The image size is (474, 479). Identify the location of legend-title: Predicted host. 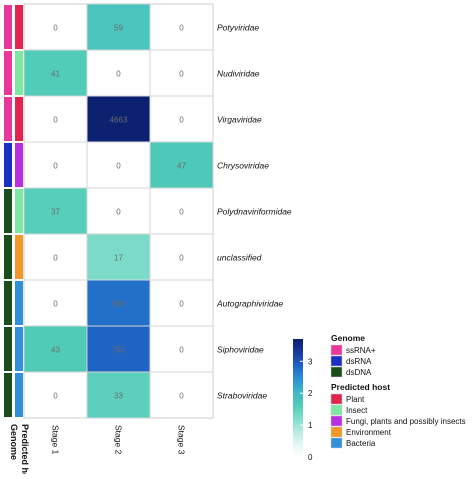
(360, 387).